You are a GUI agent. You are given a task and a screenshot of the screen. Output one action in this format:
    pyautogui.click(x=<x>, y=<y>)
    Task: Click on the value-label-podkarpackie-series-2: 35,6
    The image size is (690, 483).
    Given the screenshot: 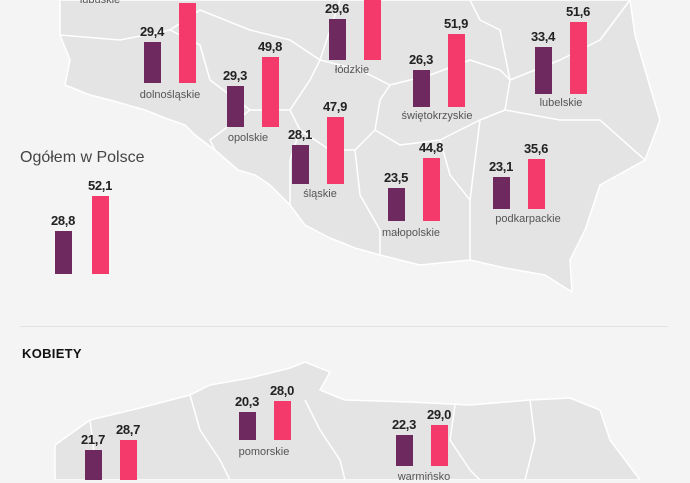 What is the action you would take?
    pyautogui.click(x=536, y=149)
    